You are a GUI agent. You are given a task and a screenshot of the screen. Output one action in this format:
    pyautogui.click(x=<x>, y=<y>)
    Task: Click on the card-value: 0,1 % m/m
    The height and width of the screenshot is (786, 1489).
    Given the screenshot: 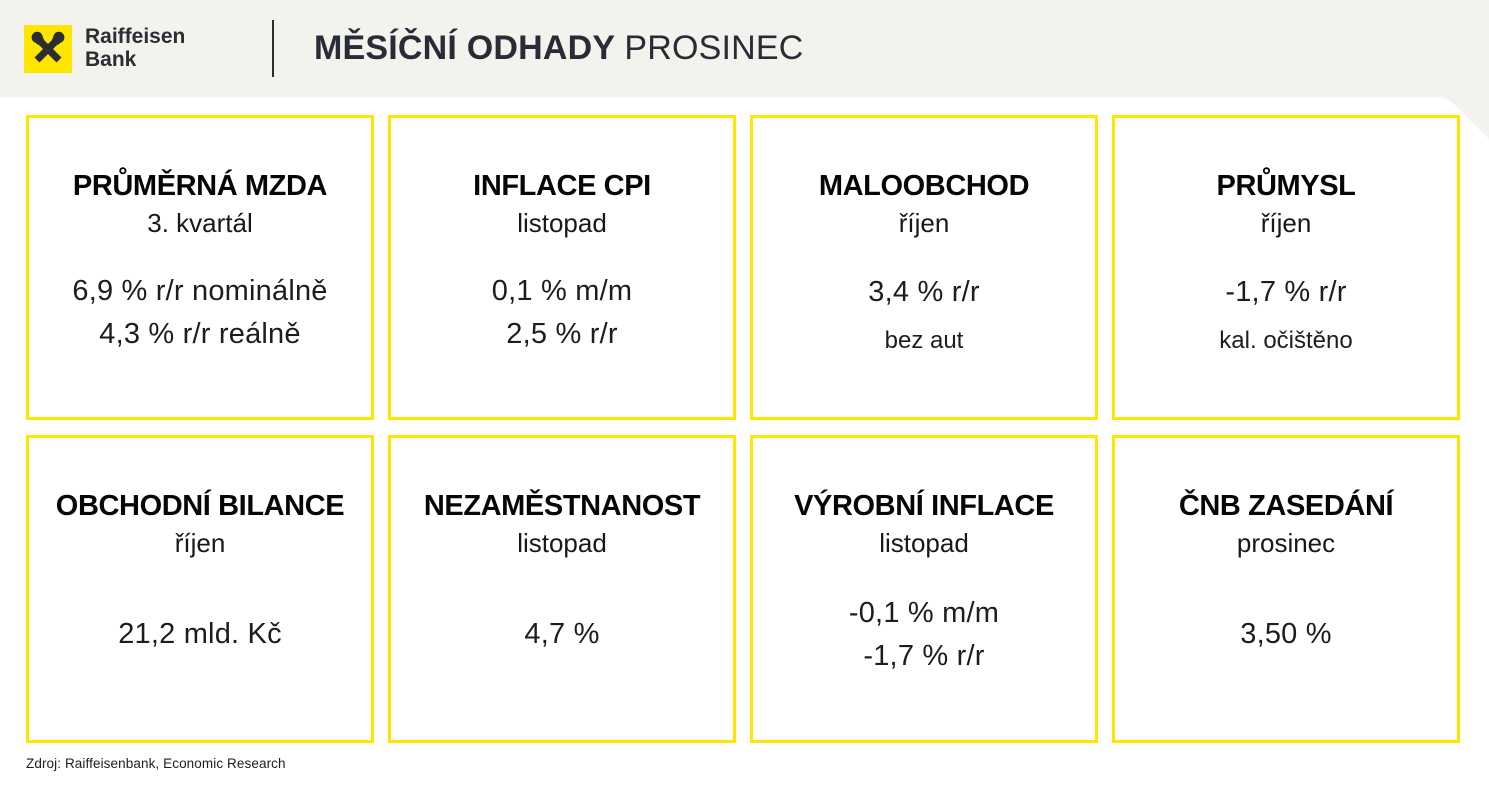 What is the action you would take?
    pyautogui.click(x=562, y=291)
    